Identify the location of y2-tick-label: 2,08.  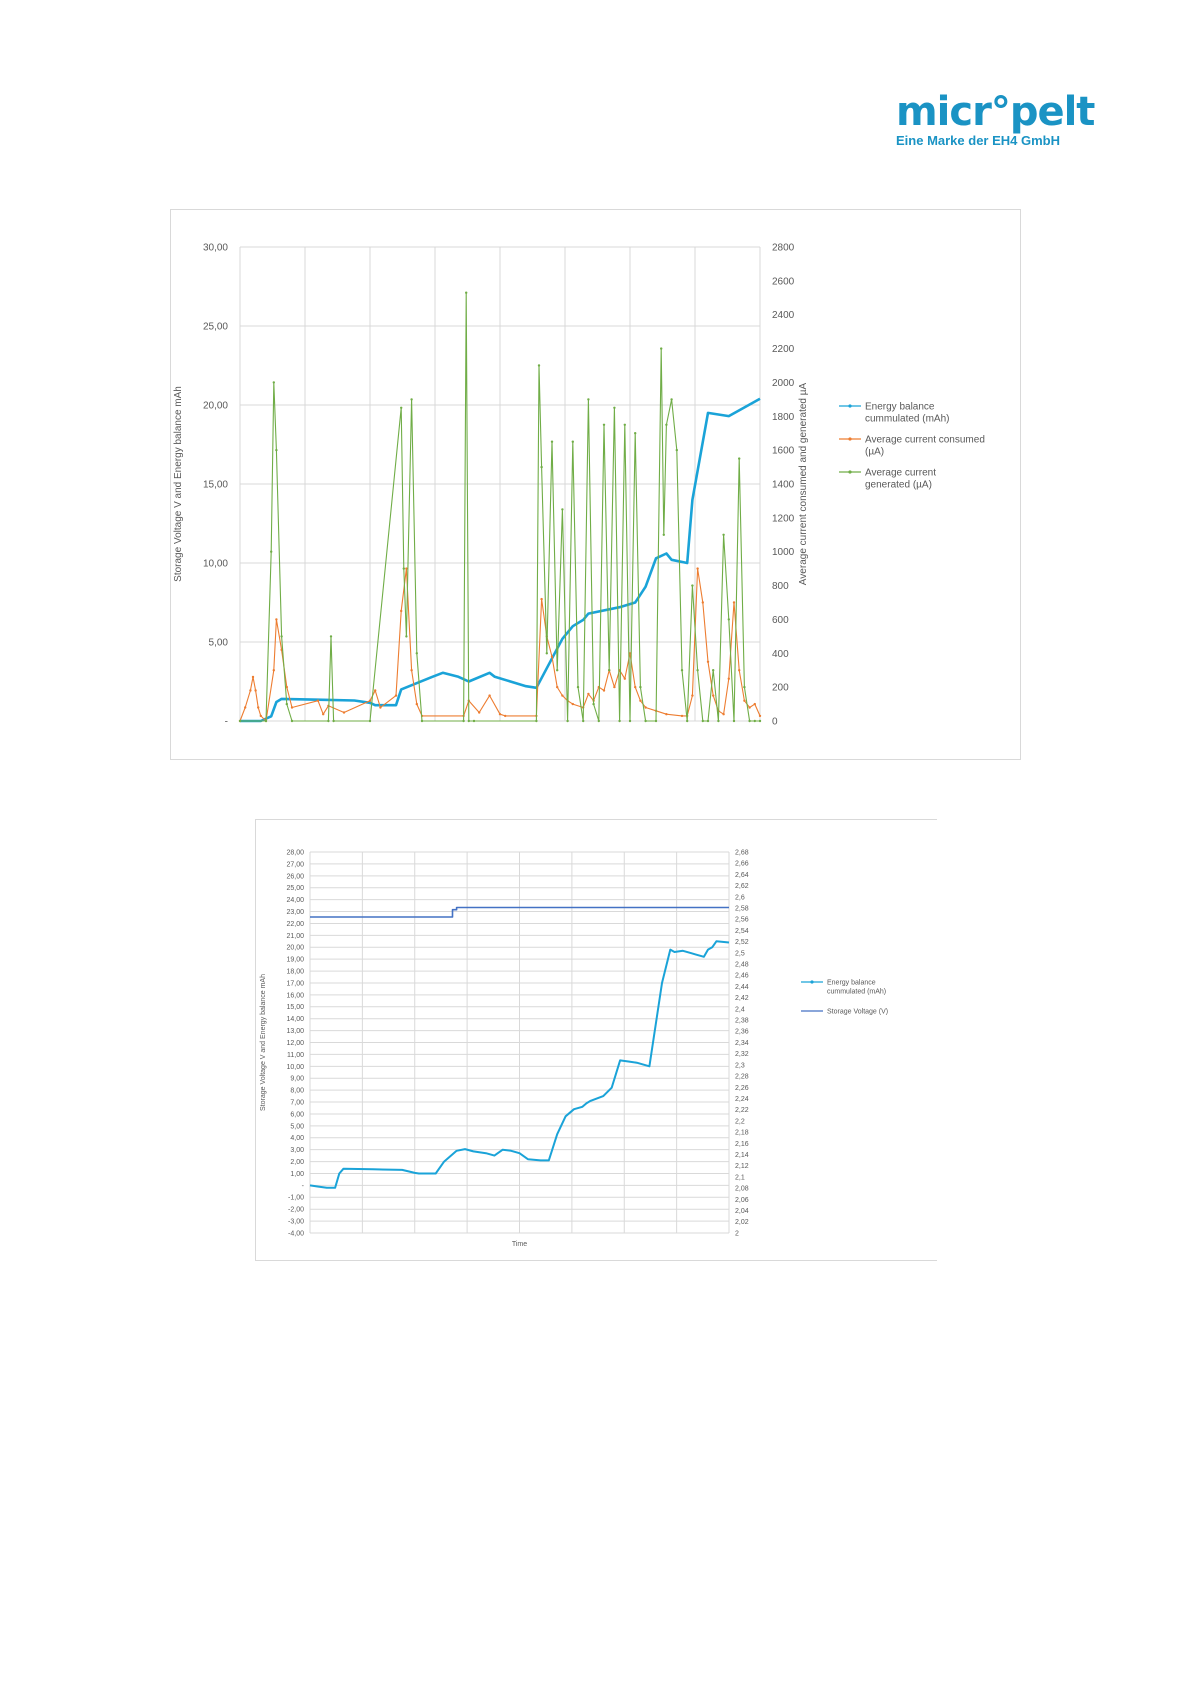
(742, 1189).